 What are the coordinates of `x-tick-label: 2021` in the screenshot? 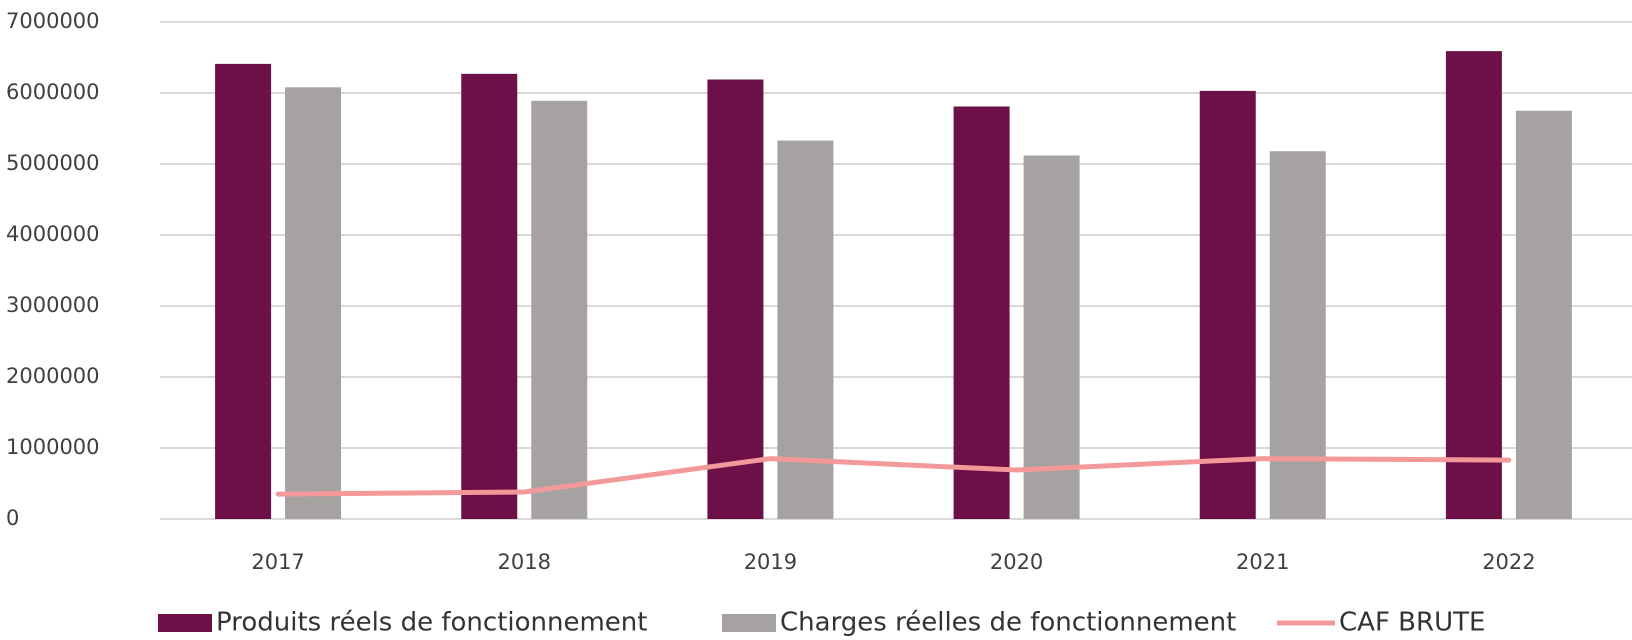 It's located at (1262, 562).